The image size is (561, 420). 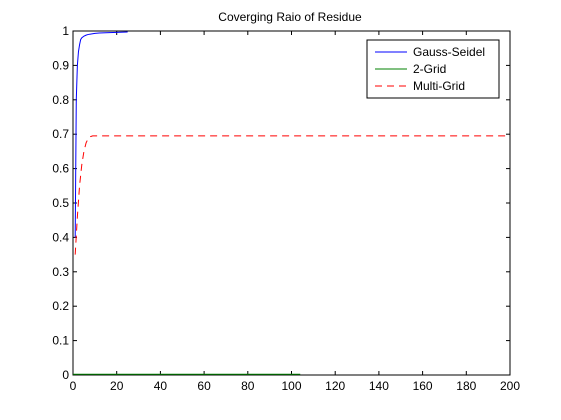 I want to click on y-tick-label: 0.9, so click(x=60, y=65).